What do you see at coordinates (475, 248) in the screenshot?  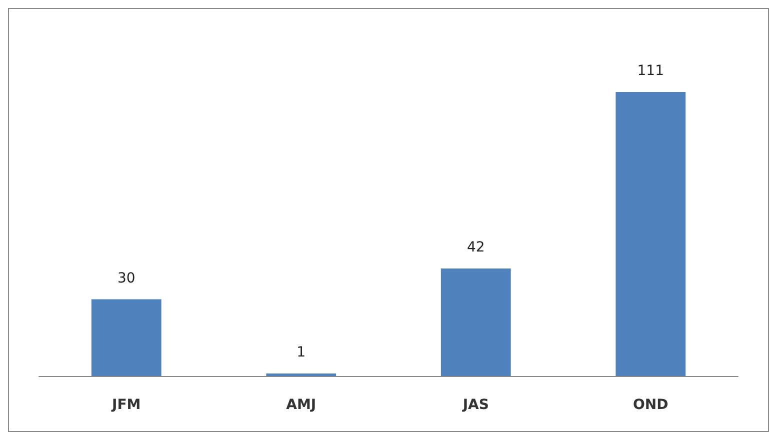 I see `data-label: 42` at bounding box center [475, 248].